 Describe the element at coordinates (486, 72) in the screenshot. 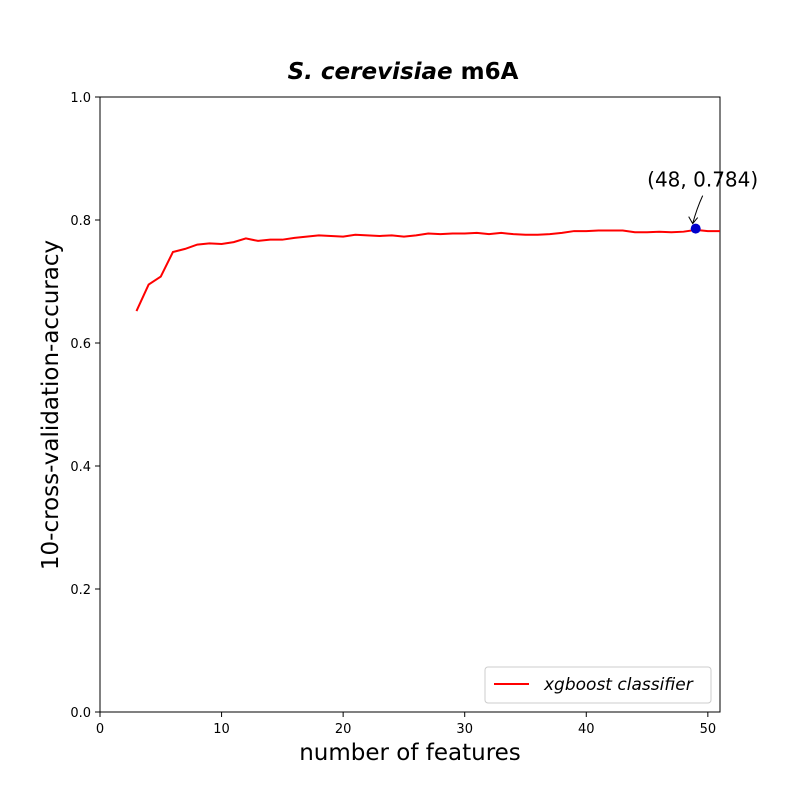

I see `chart-title-regular: m6A` at that location.